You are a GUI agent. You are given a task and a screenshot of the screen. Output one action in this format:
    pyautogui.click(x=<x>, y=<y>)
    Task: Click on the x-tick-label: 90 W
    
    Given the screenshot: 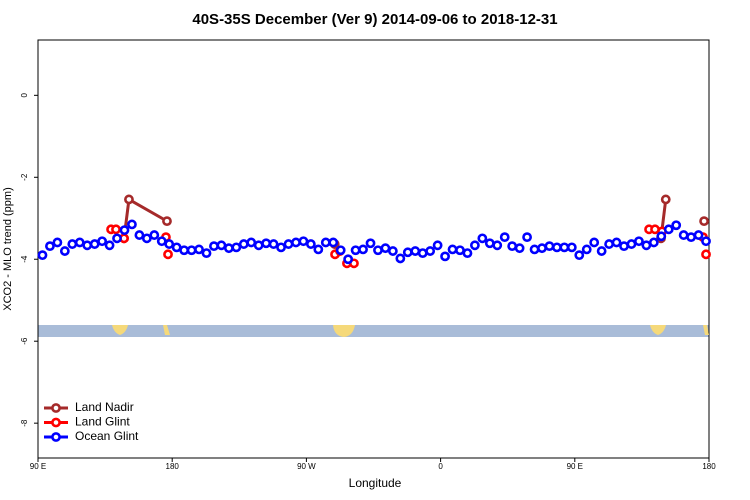 What is the action you would take?
    pyautogui.click(x=306, y=466)
    